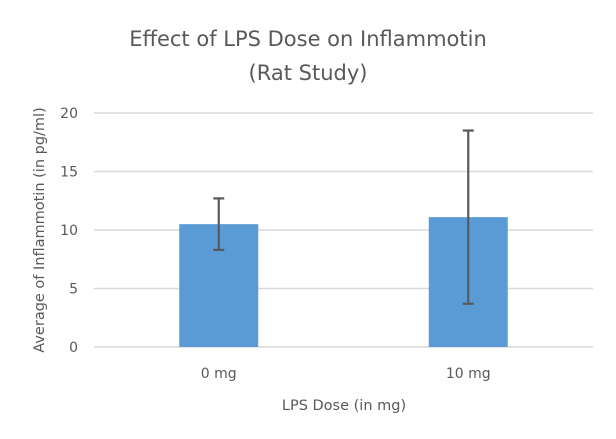 Image resolution: width=616 pixels, height=439 pixels. I want to click on y-tick-label: 0, so click(73, 348).